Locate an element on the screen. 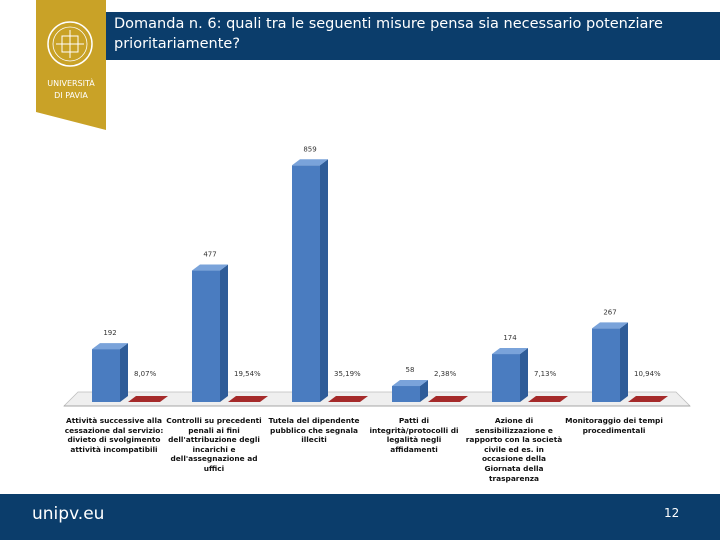 Image resolution: width=720 pixels, height=540 pixels. logo-line2: DI PAVIA is located at coordinates (71, 95).